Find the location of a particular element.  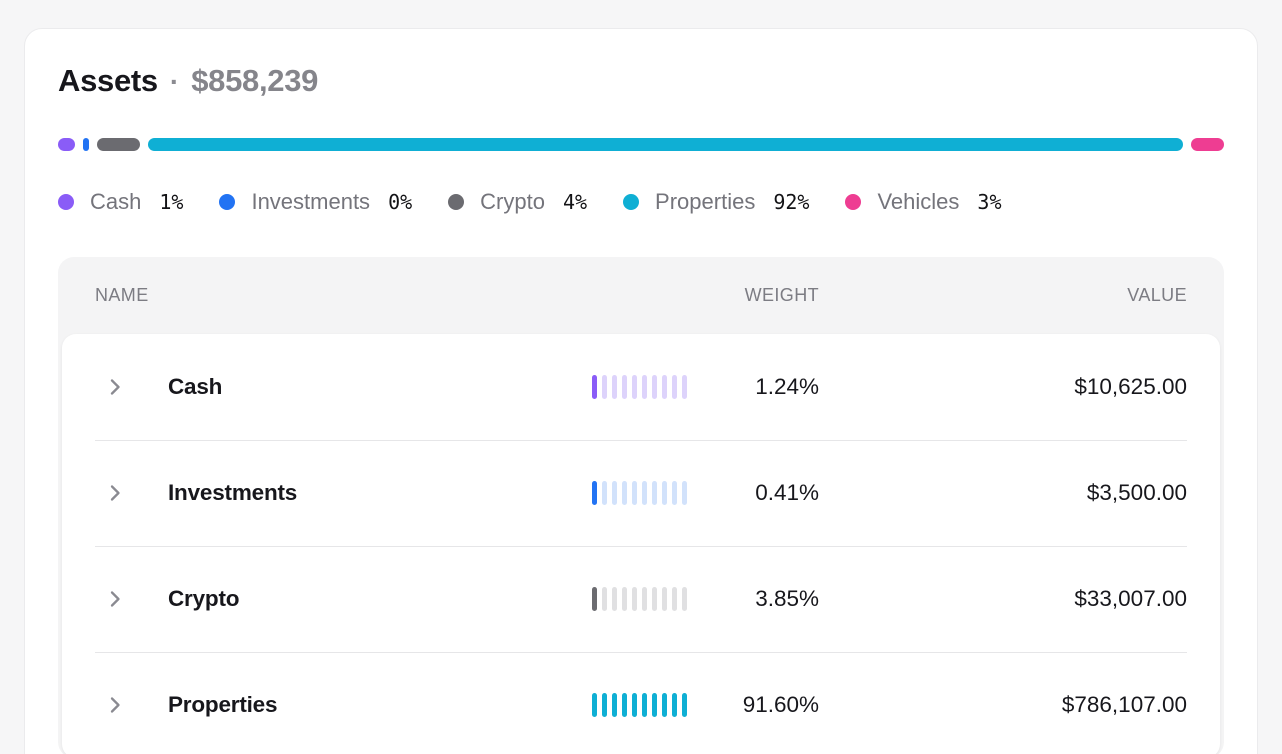

assets-total-value: $858,239 is located at coordinates (255, 80).